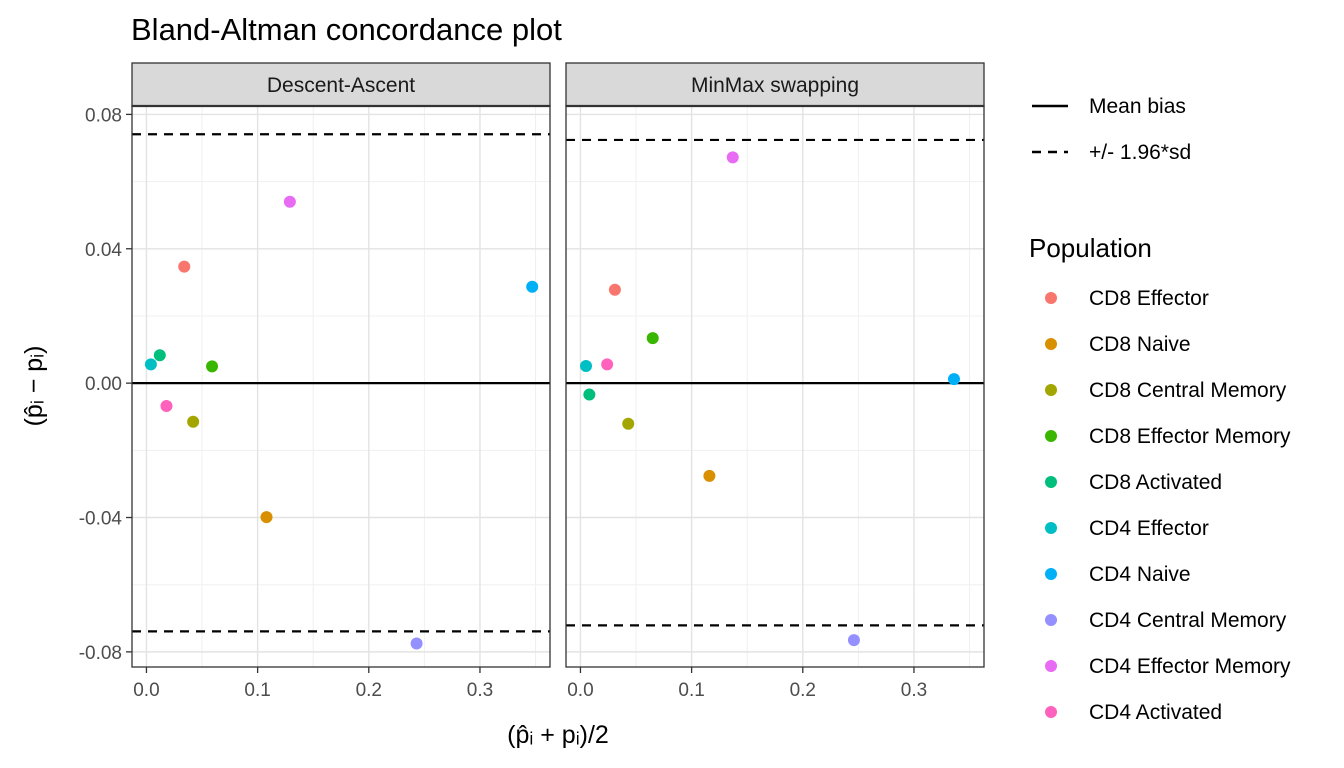  I want to click on y-tick-label: -0.08, so click(100, 653).